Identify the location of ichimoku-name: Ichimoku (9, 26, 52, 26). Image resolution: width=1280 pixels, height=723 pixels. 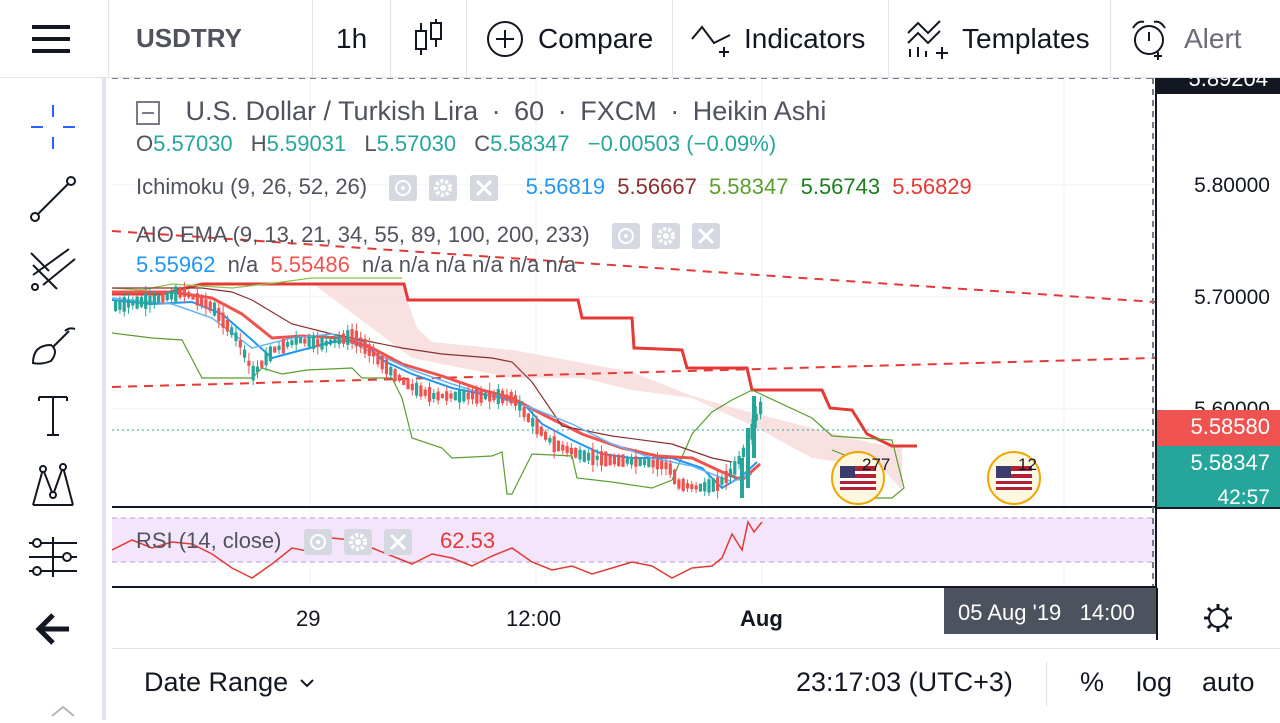
(252, 186).